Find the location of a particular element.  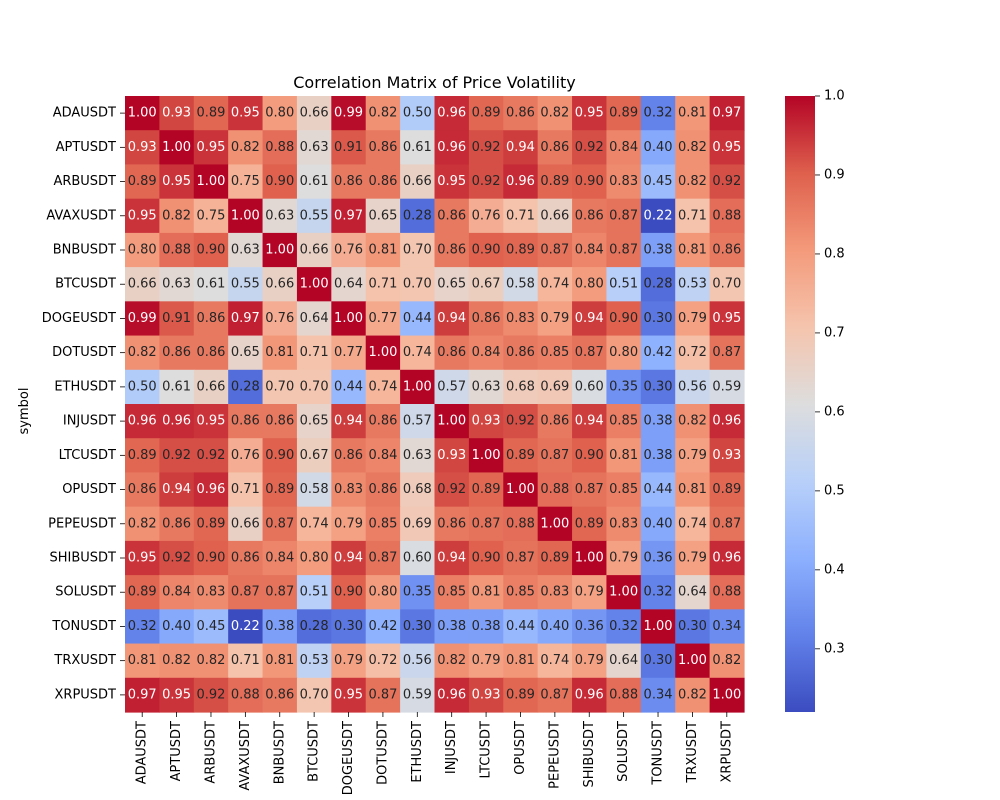

cell-value-label: 0.65 is located at coordinates (314, 421).